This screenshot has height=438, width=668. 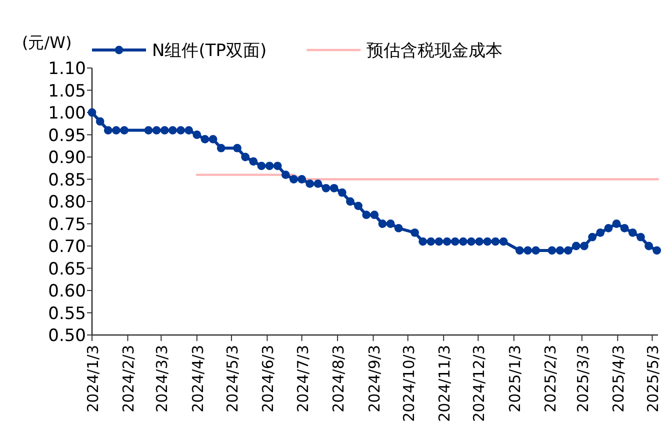 What do you see at coordinates (303, 378) in the screenshot?
I see `xtick: 2024/7/3` at bounding box center [303, 378].